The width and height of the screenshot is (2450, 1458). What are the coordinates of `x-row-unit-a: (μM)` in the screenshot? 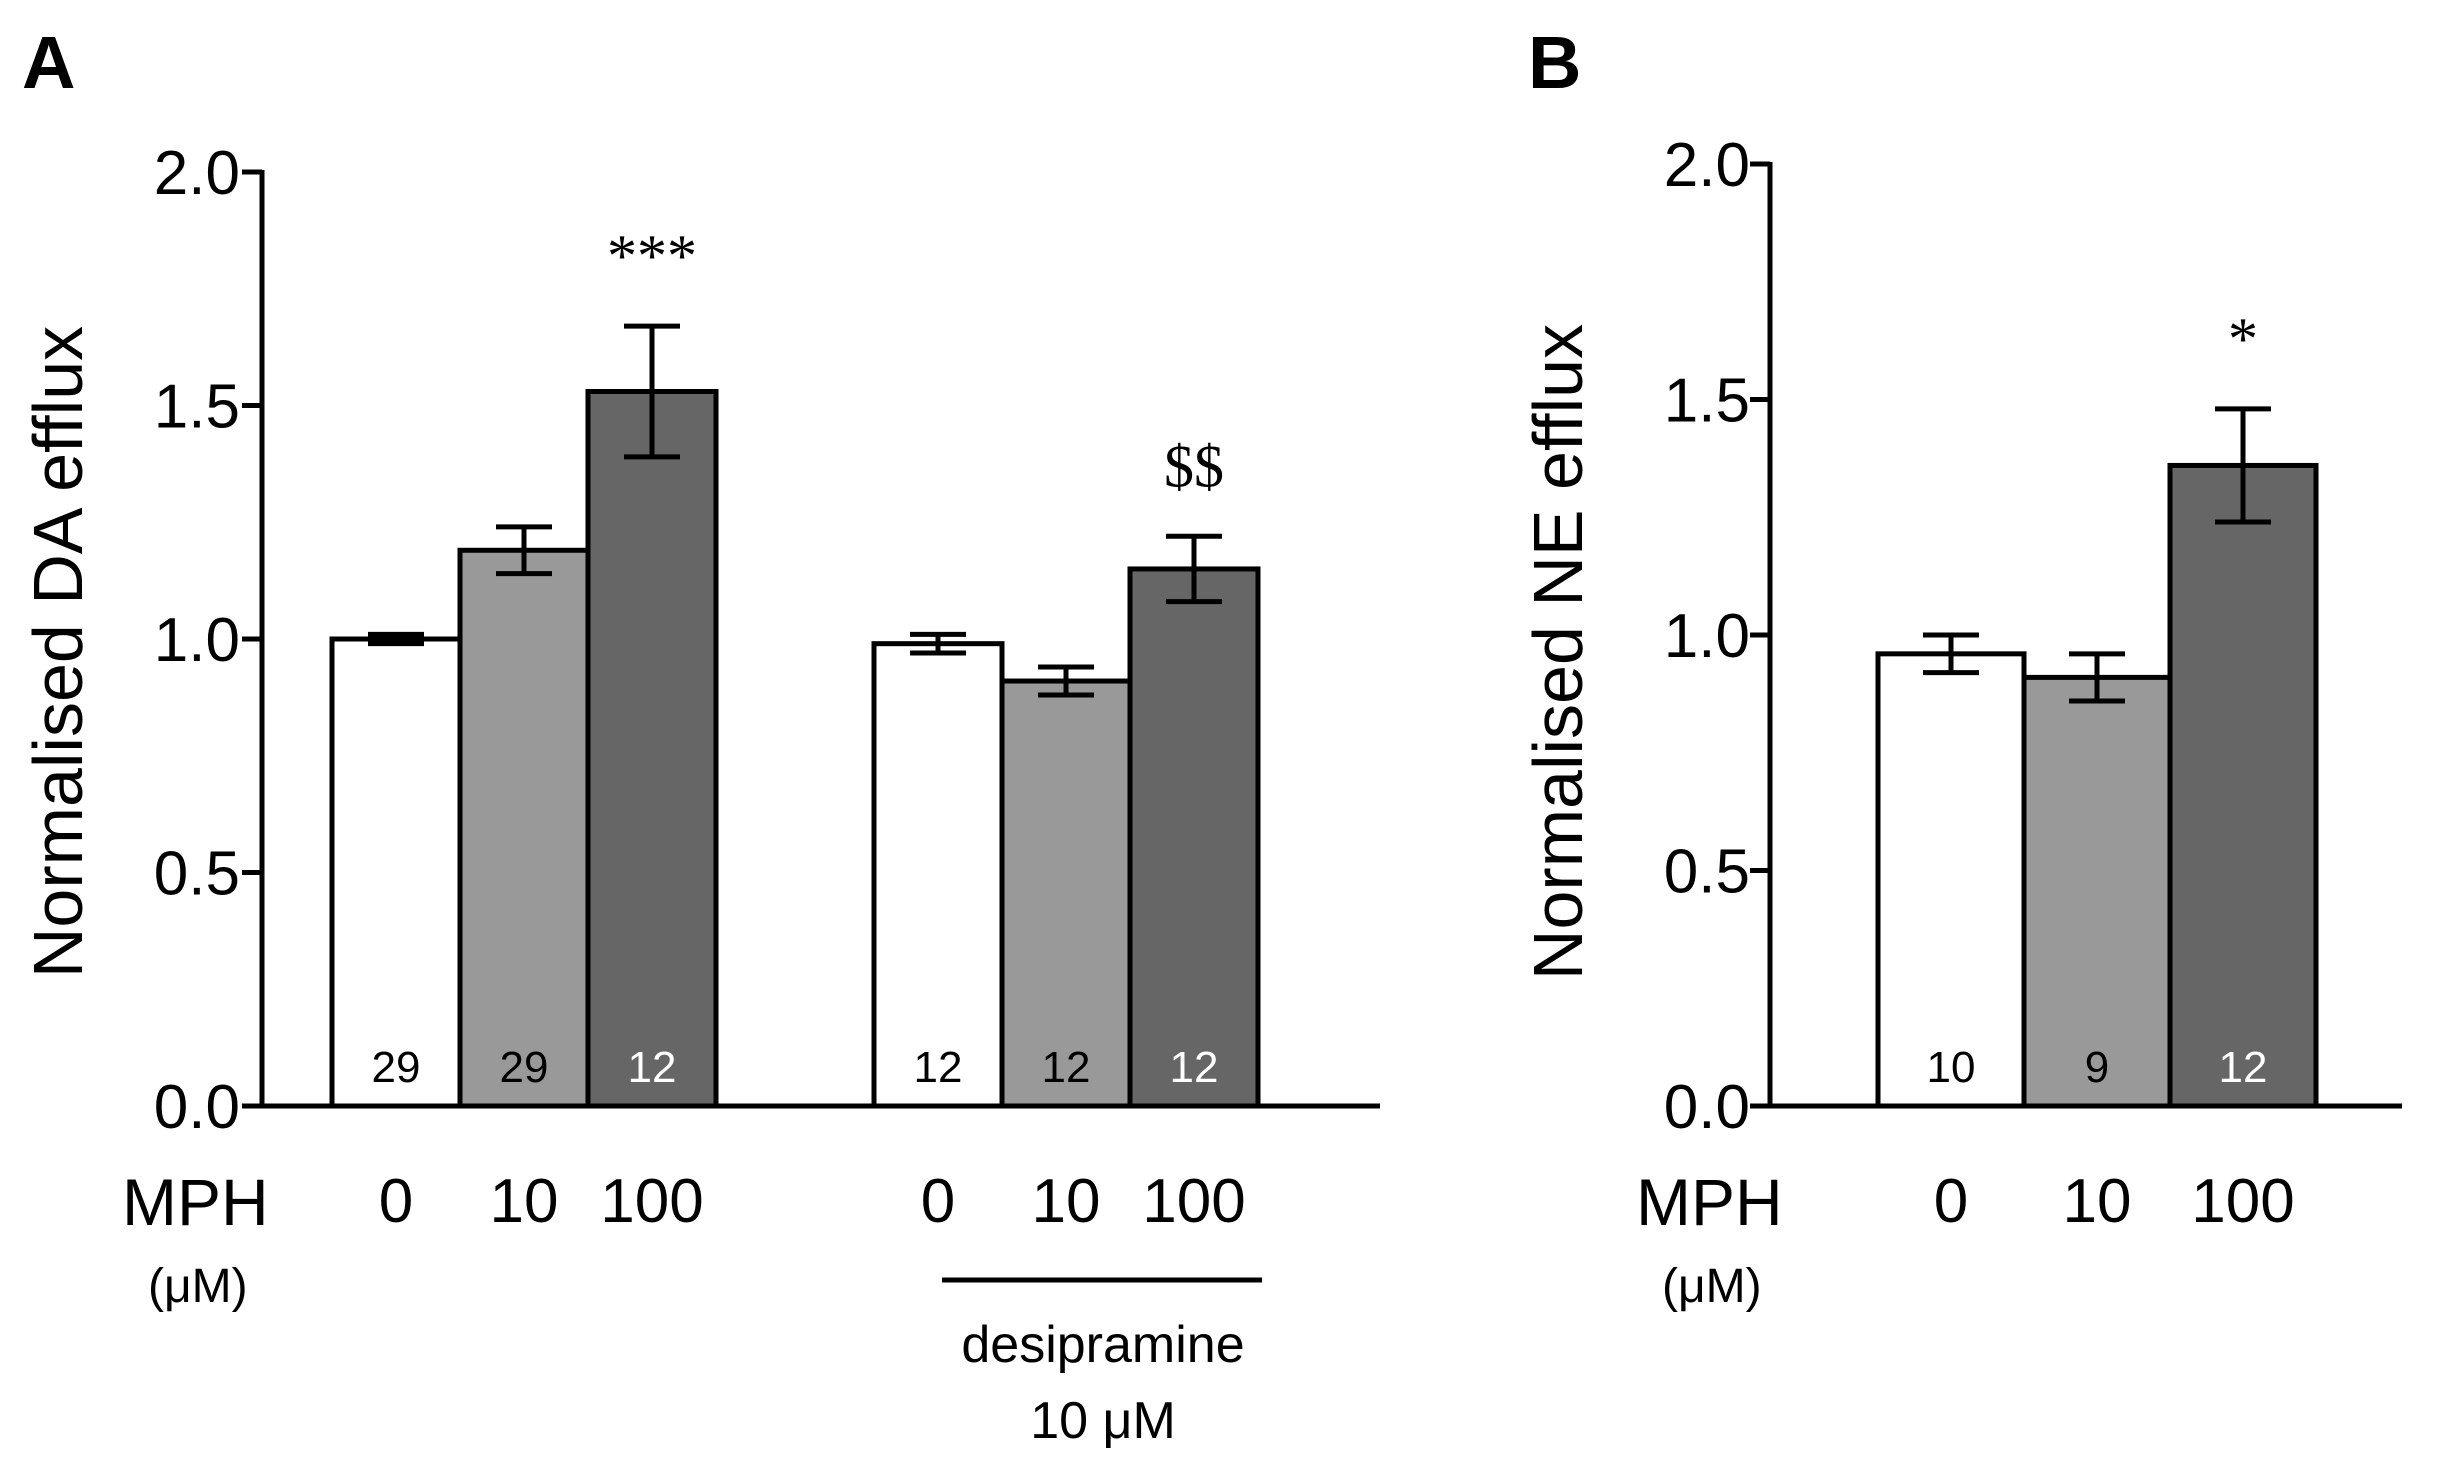 It's located at (198, 1286).